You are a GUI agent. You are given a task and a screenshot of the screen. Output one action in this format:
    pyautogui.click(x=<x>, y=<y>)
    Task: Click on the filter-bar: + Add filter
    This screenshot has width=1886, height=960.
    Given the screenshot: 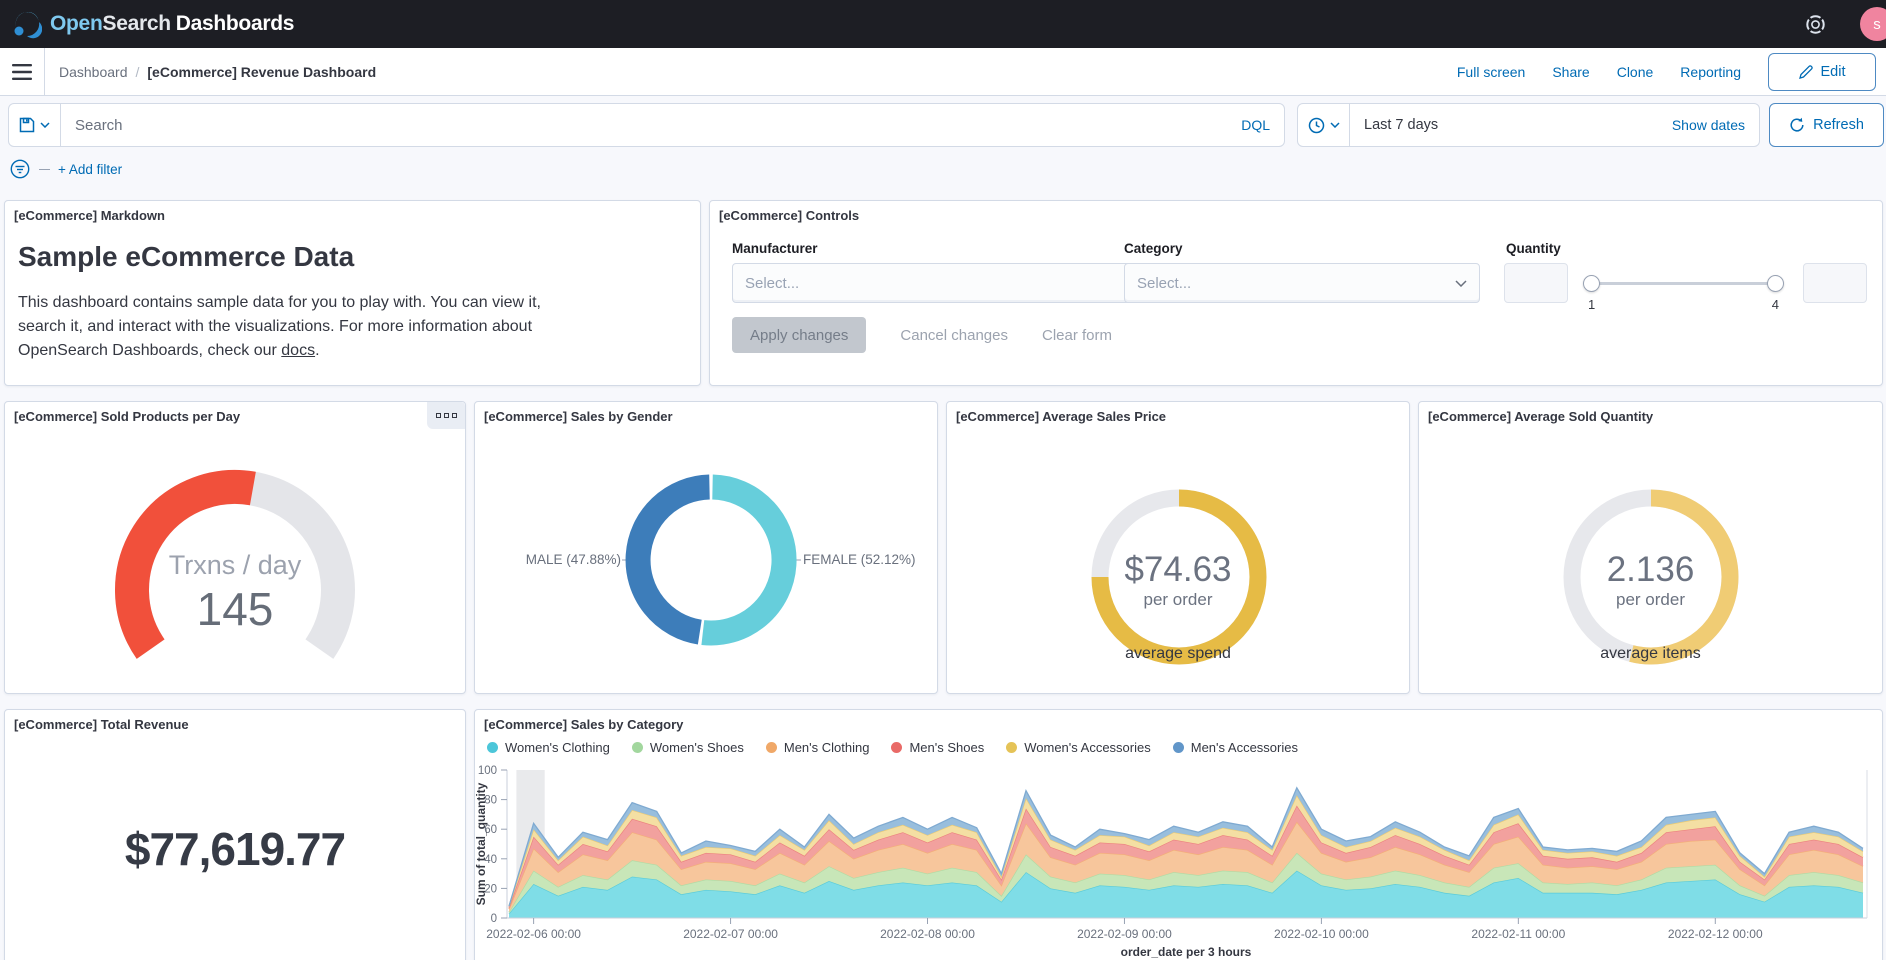 What is the action you would take?
    pyautogui.click(x=943, y=169)
    